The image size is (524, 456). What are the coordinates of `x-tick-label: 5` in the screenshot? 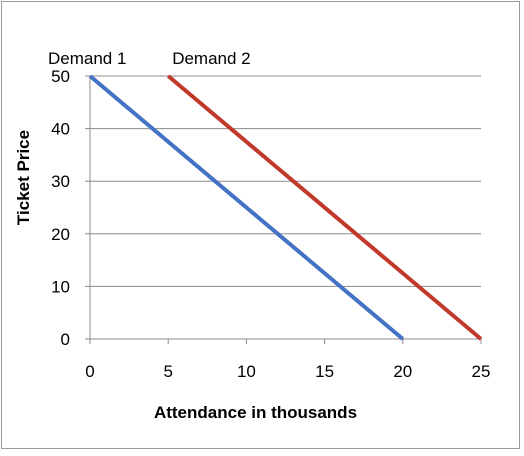 It's located at (167, 371).